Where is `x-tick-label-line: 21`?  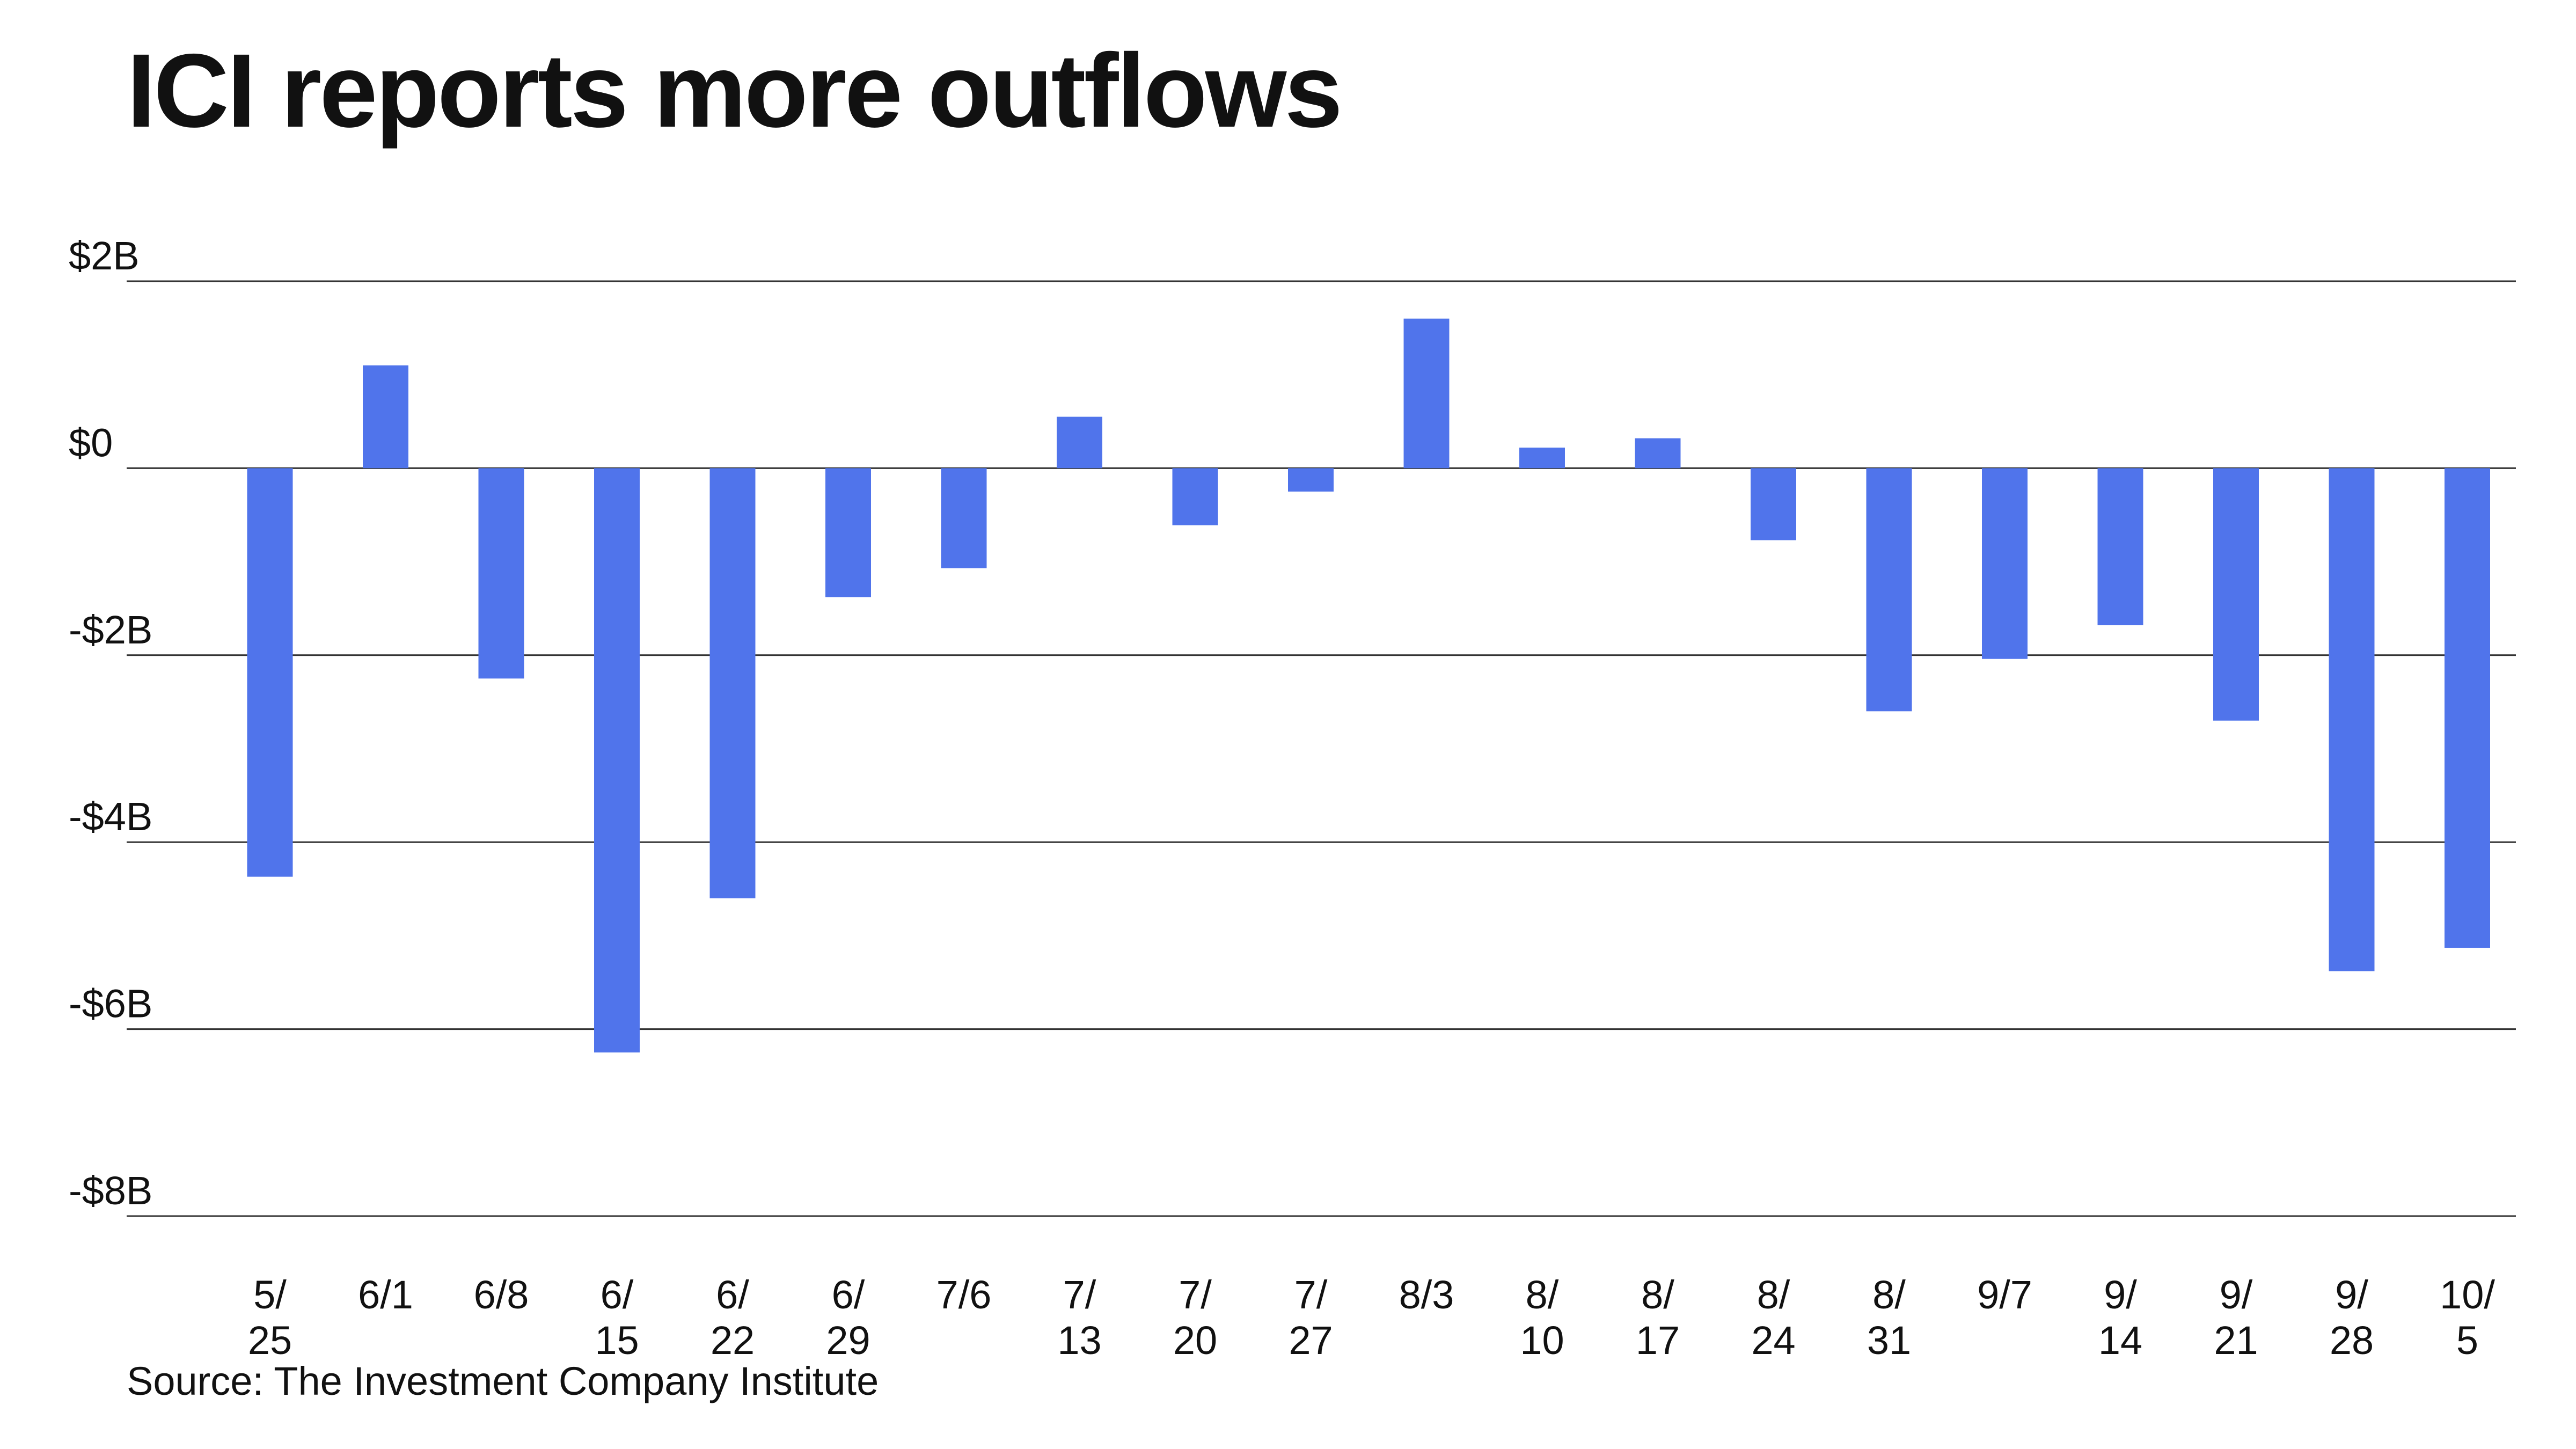 x-tick-label-line: 21 is located at coordinates (2236, 1340).